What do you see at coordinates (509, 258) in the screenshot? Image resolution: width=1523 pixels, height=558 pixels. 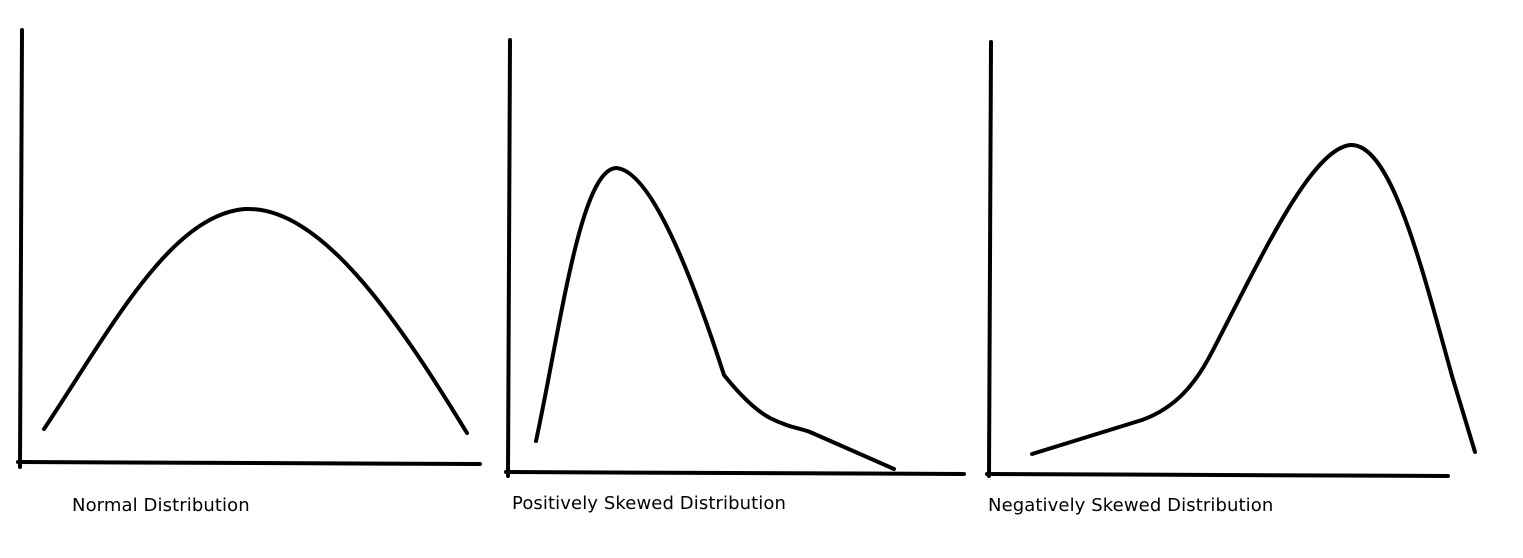 I see `positive-y-axis` at bounding box center [509, 258].